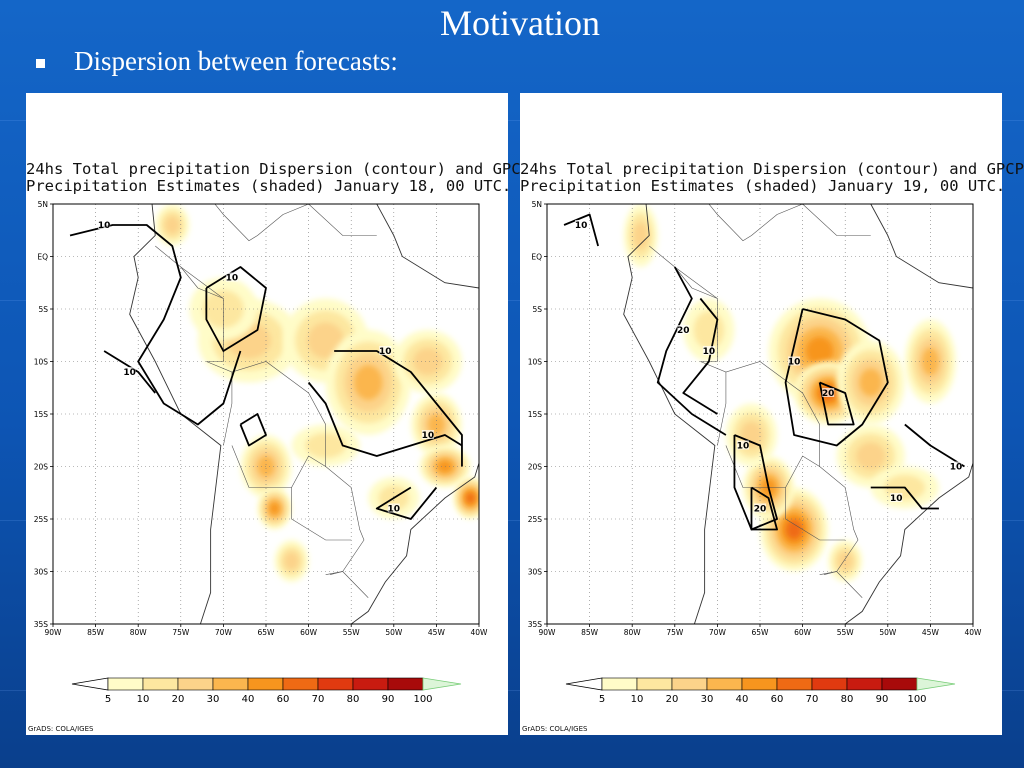 The height and width of the screenshot is (768, 1024). What do you see at coordinates (916, 699) in the screenshot?
I see `colorbar-label: 100` at bounding box center [916, 699].